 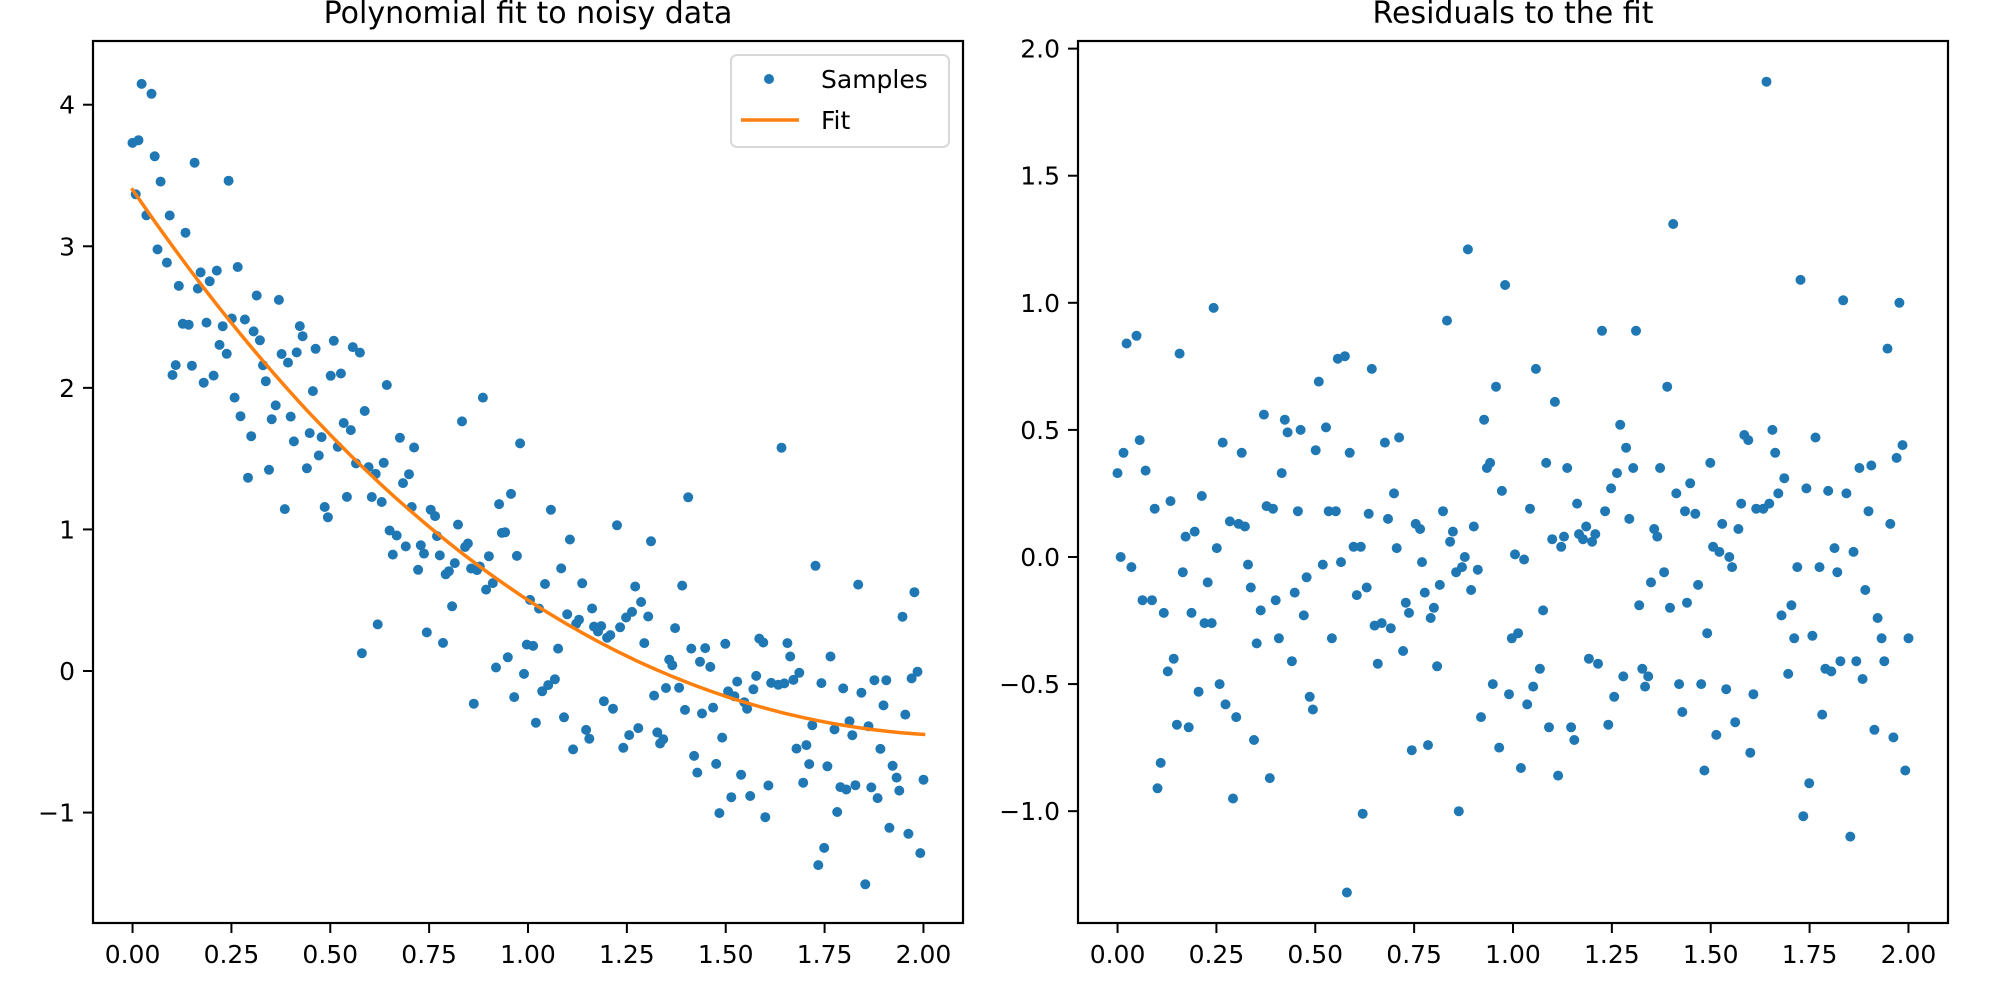 I want to click on right-y-tick-label: 0.5, so click(x=1040, y=430).